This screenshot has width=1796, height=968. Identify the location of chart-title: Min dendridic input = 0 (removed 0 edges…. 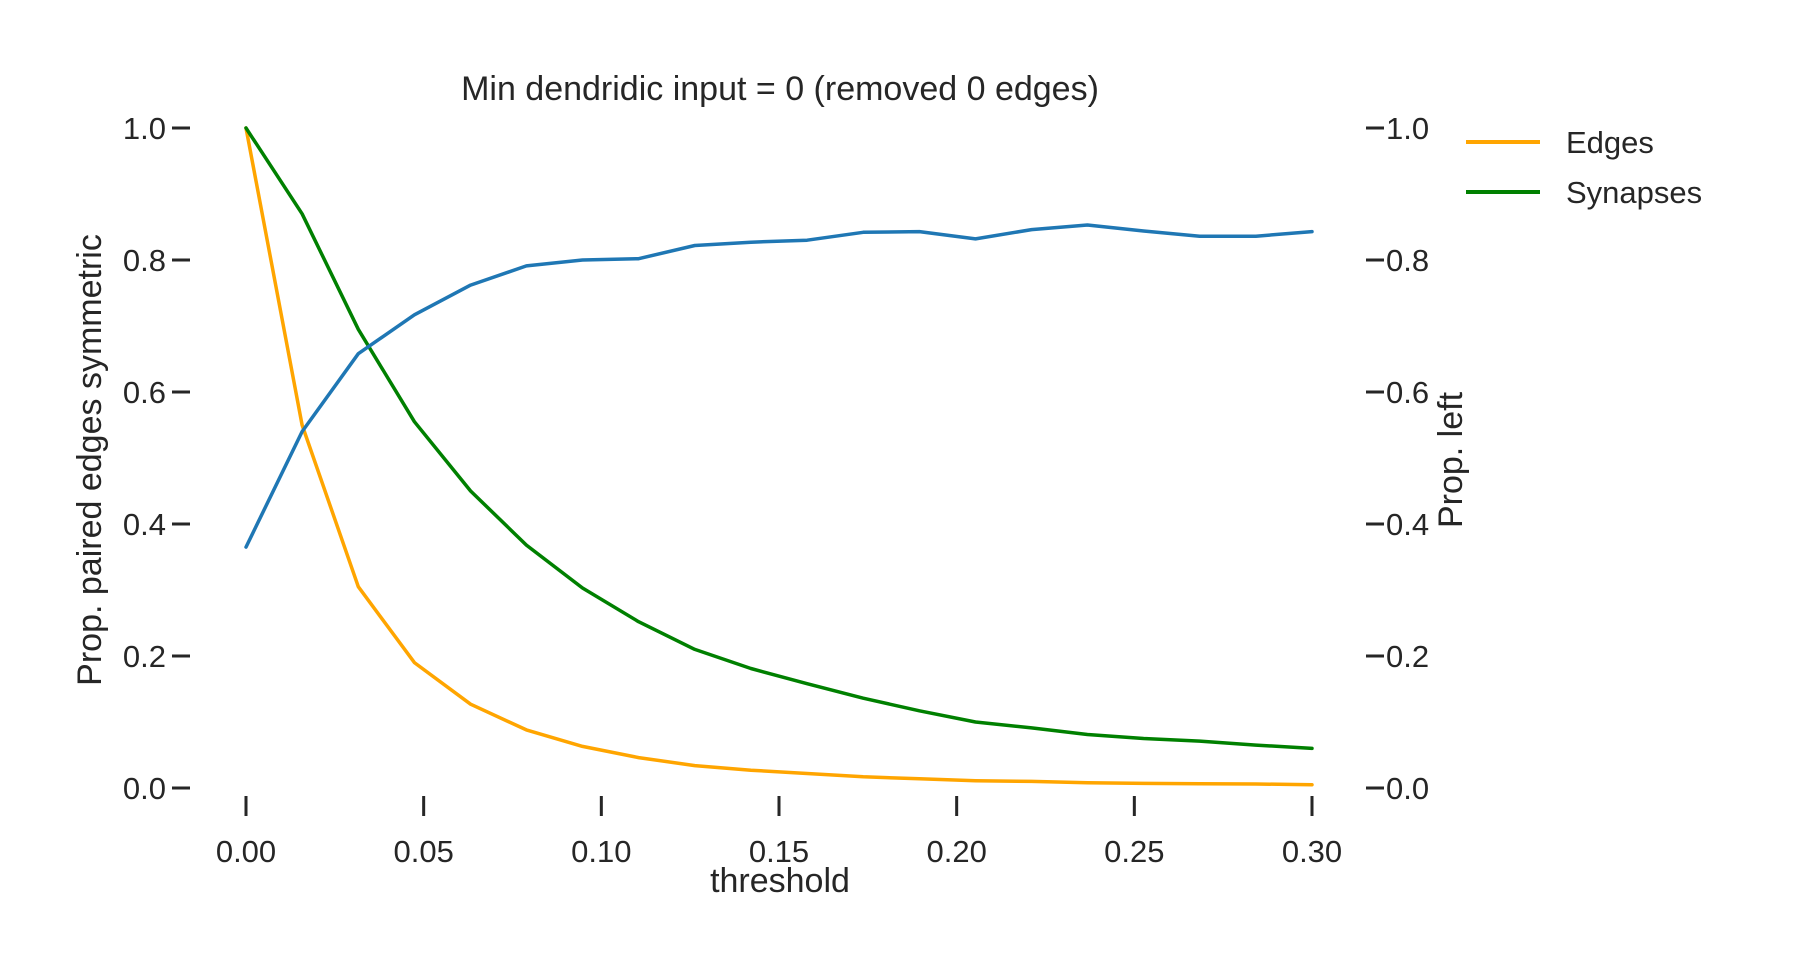
(780, 89).